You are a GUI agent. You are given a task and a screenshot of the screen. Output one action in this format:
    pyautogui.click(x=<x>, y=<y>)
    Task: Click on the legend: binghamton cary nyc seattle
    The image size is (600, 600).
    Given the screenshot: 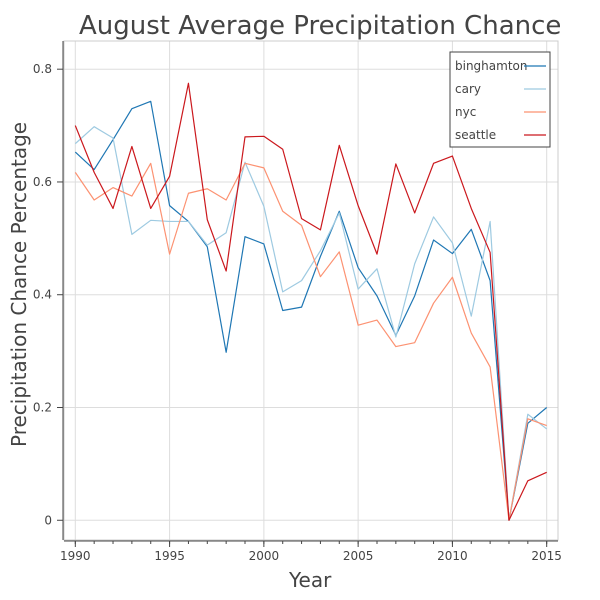 What is the action you would take?
    pyautogui.click(x=500, y=99)
    